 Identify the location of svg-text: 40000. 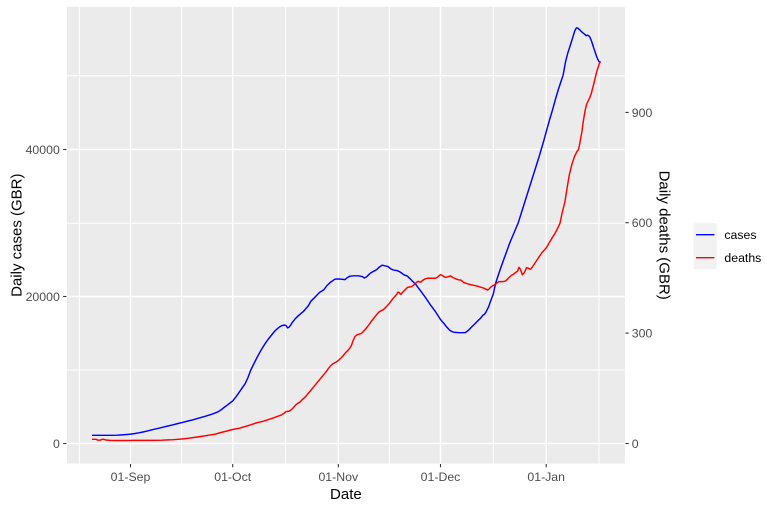
(43, 150).